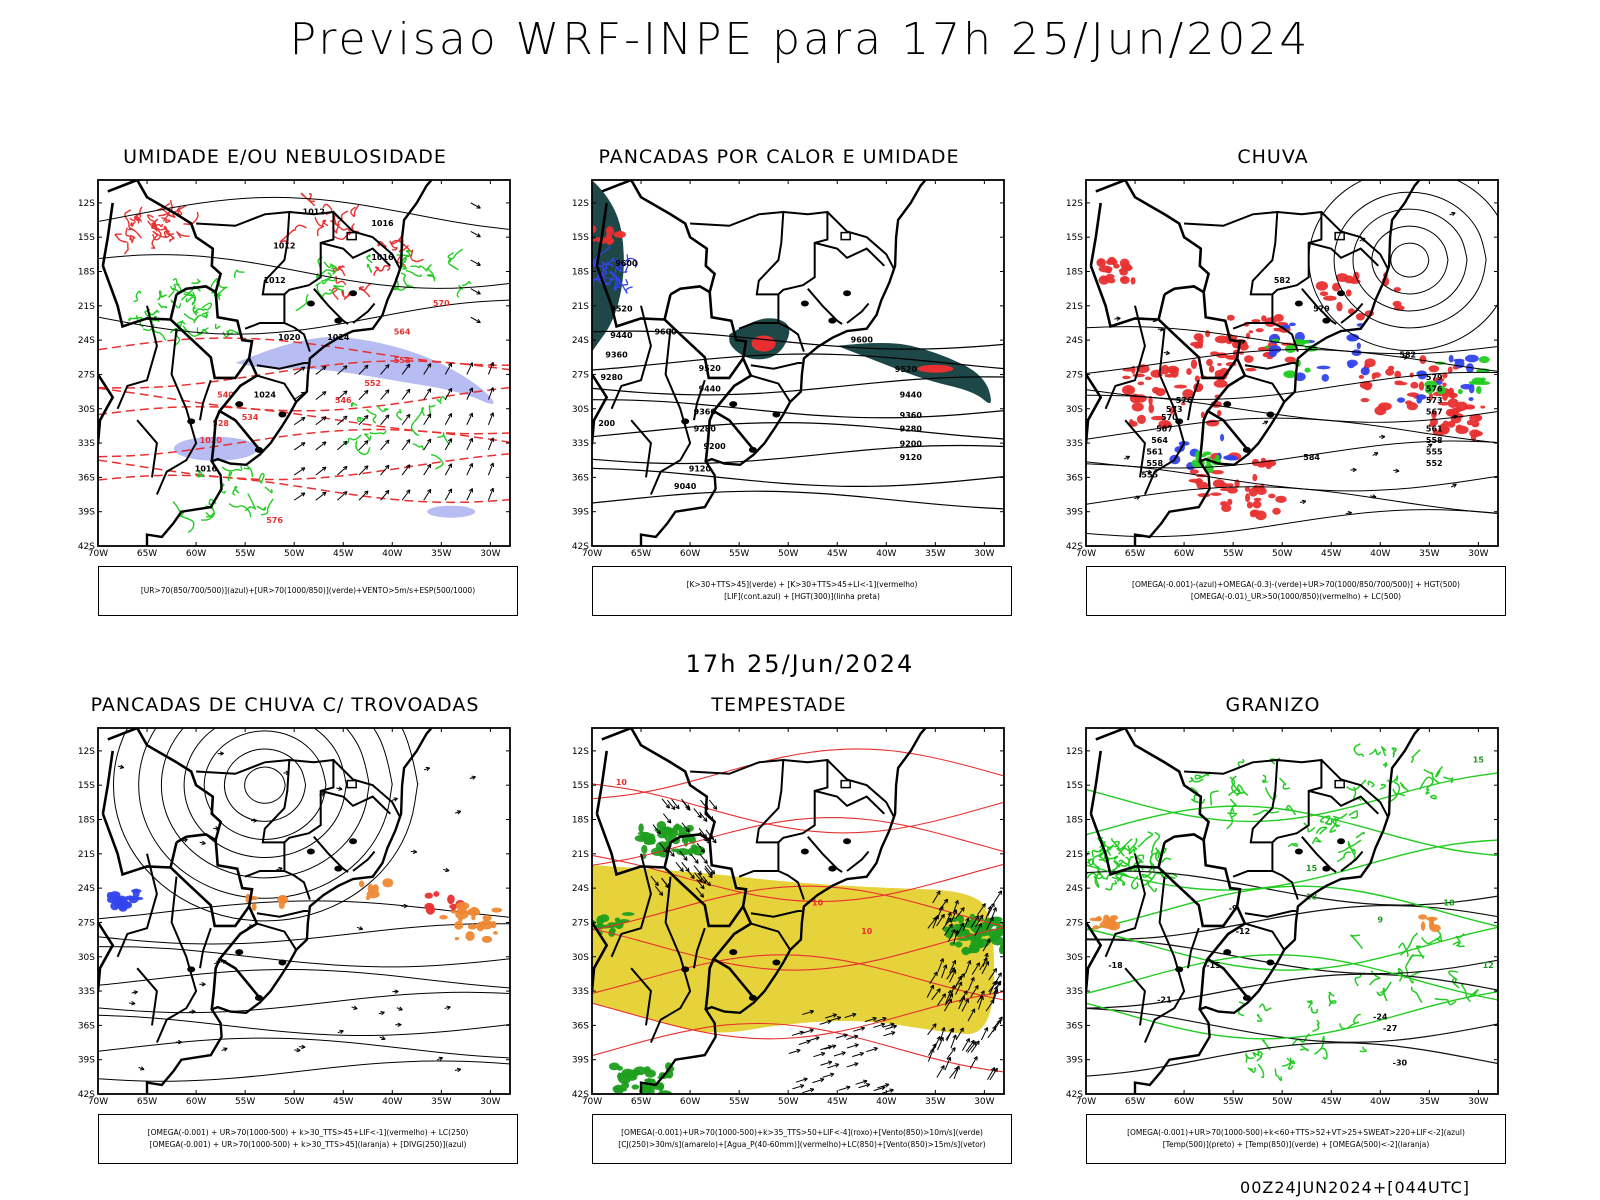 The height and width of the screenshot is (1200, 1600). What do you see at coordinates (1434, 400) in the screenshot?
I see `contour-label: 573` at bounding box center [1434, 400].